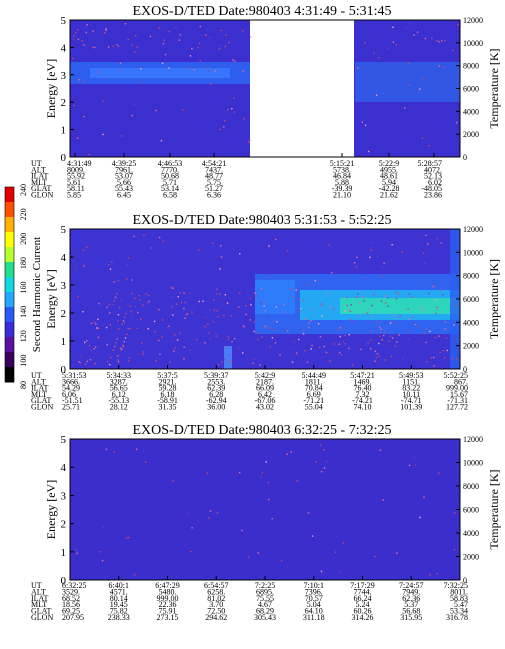 The height and width of the screenshot is (649, 505). What do you see at coordinates (363, 381) in the screenshot?
I see `ephemeris-value: 1469.` at bounding box center [363, 381].